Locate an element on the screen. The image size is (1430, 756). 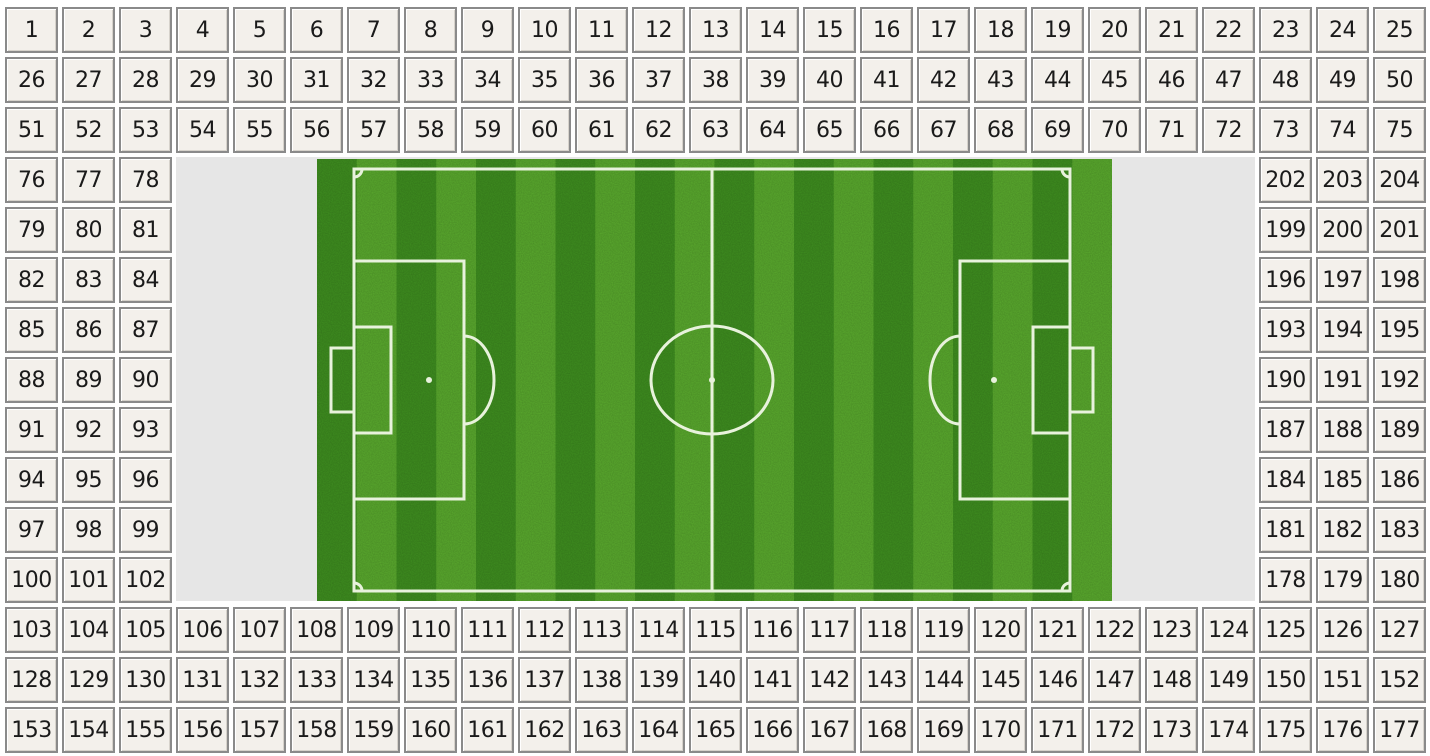
seat-button: 125 is located at coordinates (1285, 630).